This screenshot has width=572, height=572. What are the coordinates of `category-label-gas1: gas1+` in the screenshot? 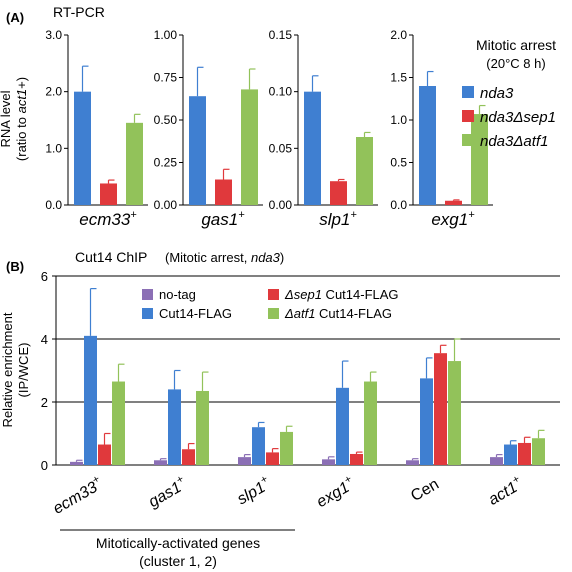 It's located at (167, 492).